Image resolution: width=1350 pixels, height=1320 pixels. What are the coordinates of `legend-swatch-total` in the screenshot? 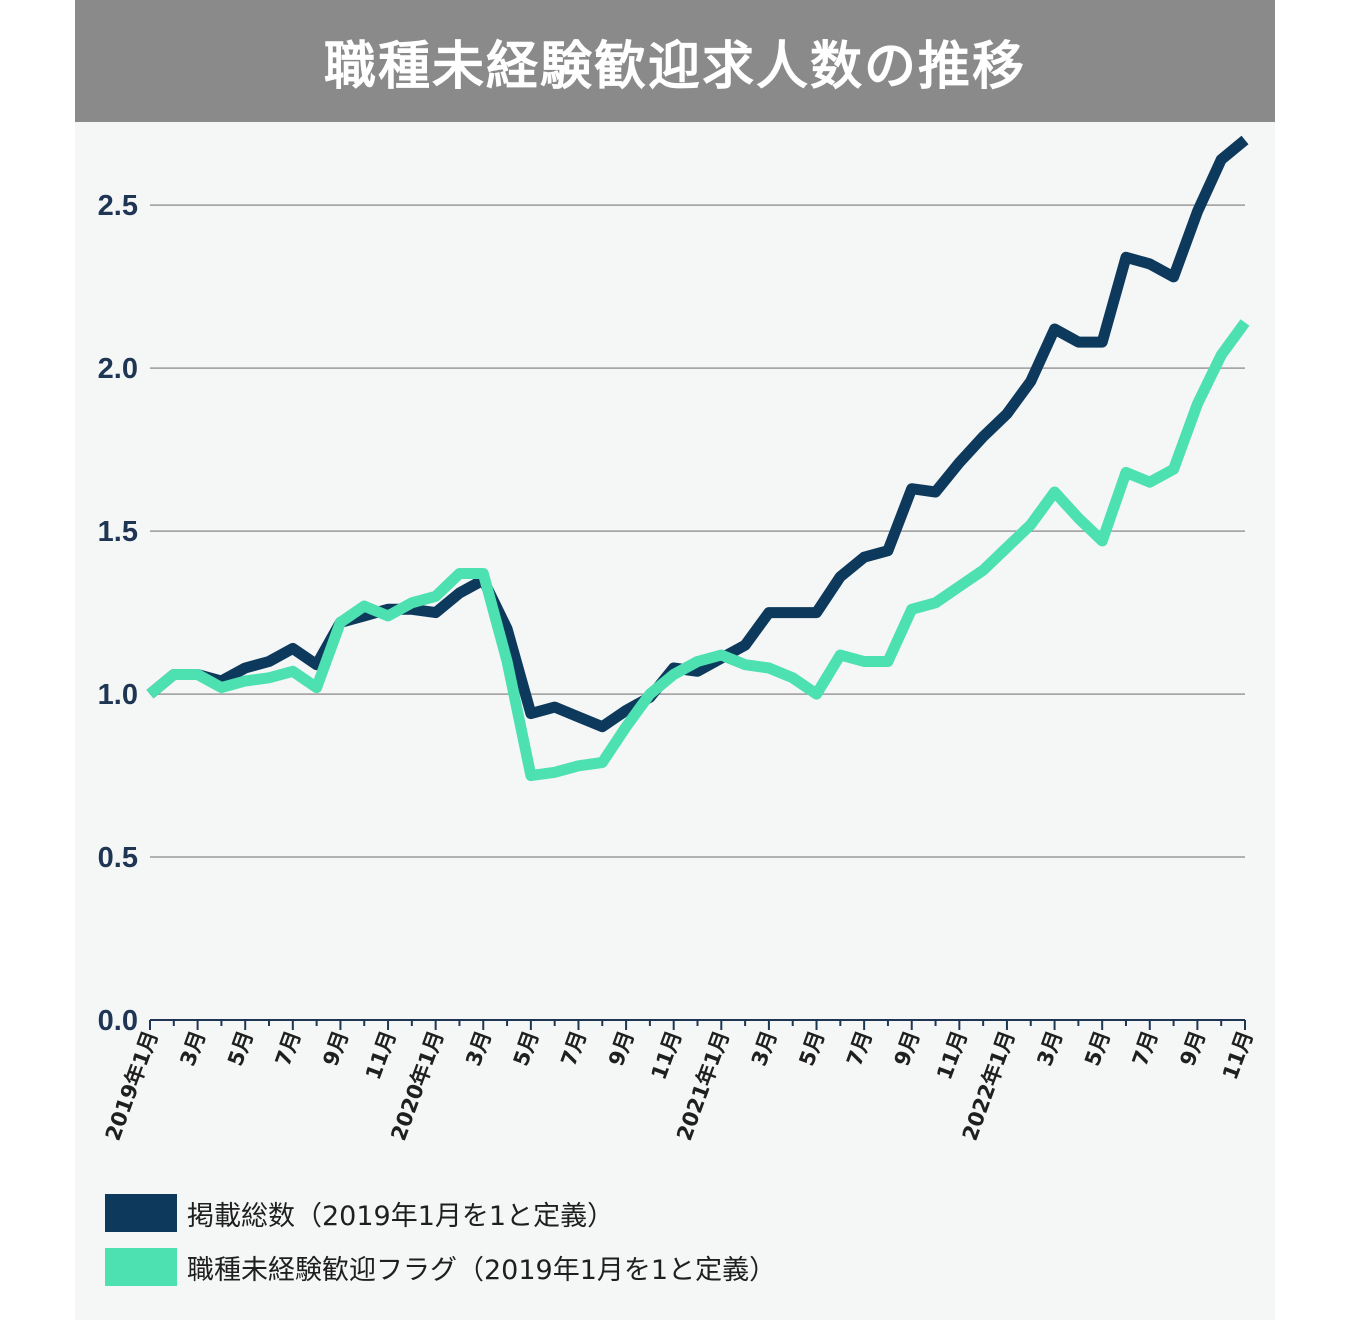 It's located at (141, 1213).